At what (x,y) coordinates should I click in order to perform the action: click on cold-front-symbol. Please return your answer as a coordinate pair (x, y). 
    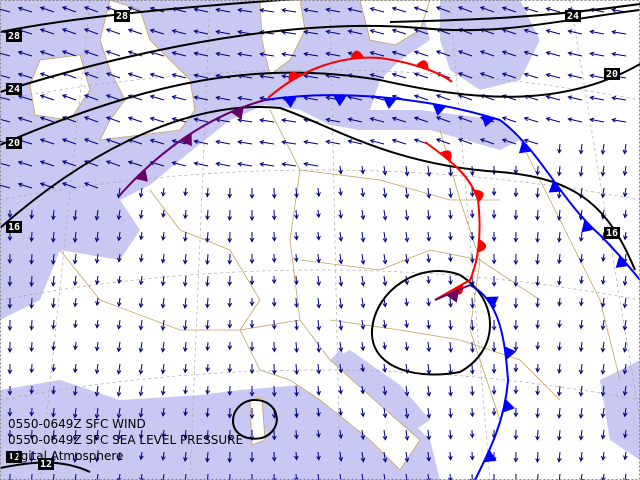
    Looking at the image, I should click on (588, 226).